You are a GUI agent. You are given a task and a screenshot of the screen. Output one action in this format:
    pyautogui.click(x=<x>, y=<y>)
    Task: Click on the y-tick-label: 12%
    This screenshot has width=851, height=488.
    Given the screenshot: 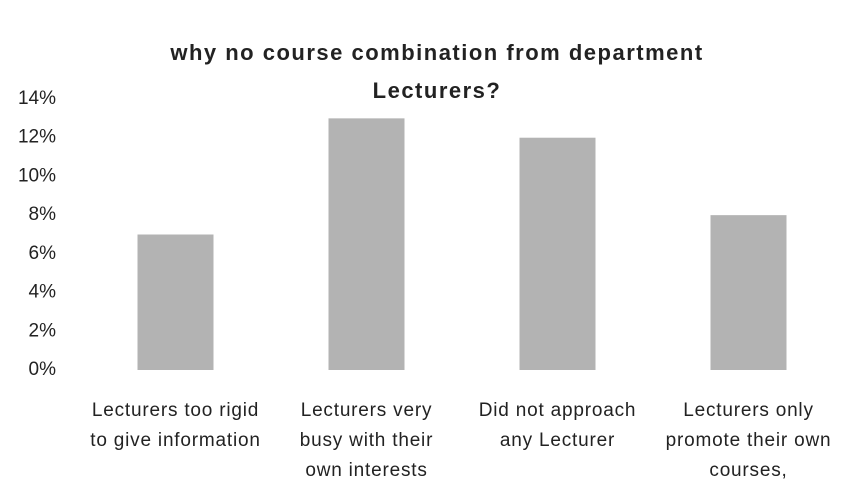 What is the action you would take?
    pyautogui.click(x=37, y=137)
    